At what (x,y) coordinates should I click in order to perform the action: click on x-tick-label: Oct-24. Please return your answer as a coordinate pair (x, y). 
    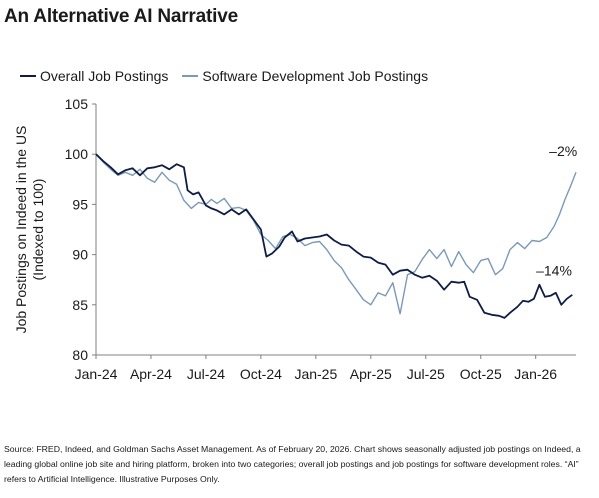
    Looking at the image, I should click on (261, 374).